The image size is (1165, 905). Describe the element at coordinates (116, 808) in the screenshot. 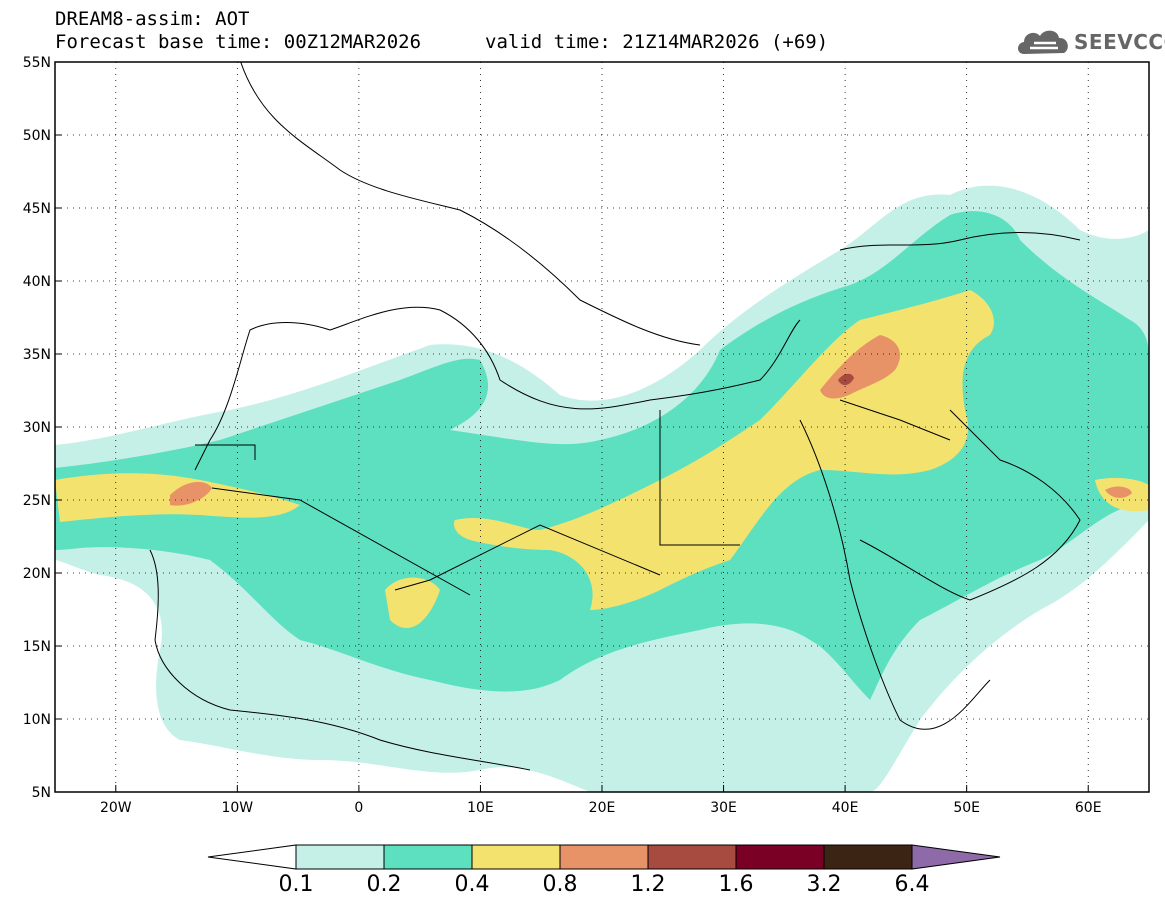

I see `lon-tick-label: 20W` at that location.